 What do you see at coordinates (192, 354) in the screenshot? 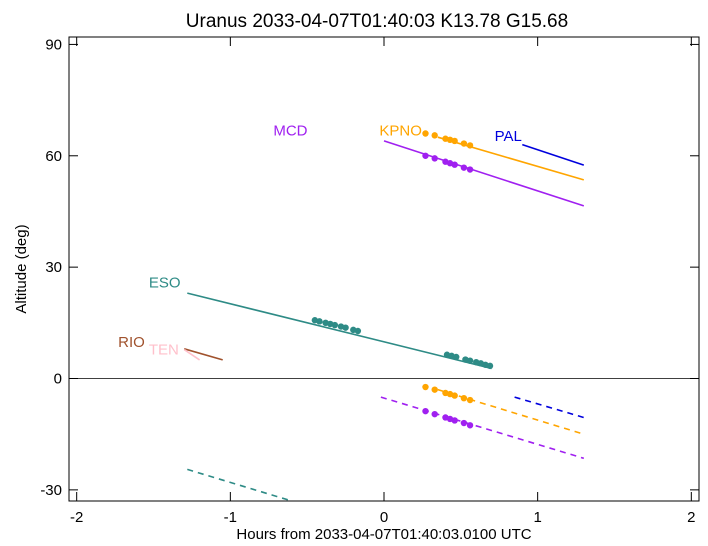
I see `series-line-ten` at bounding box center [192, 354].